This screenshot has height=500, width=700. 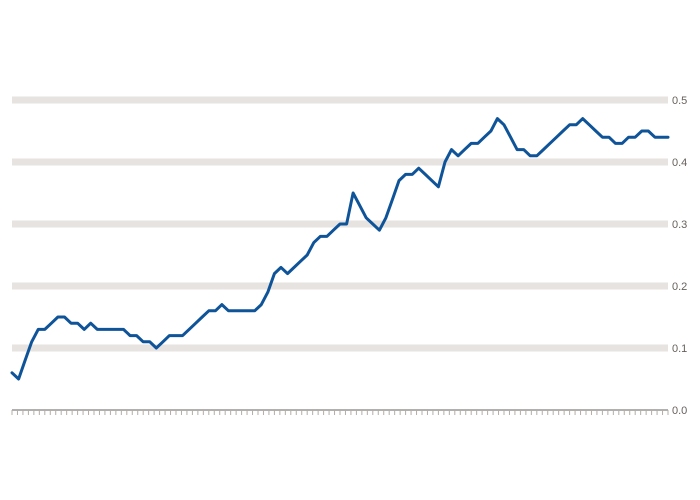 I want to click on y-tick-label: 0.2, so click(x=679, y=287).